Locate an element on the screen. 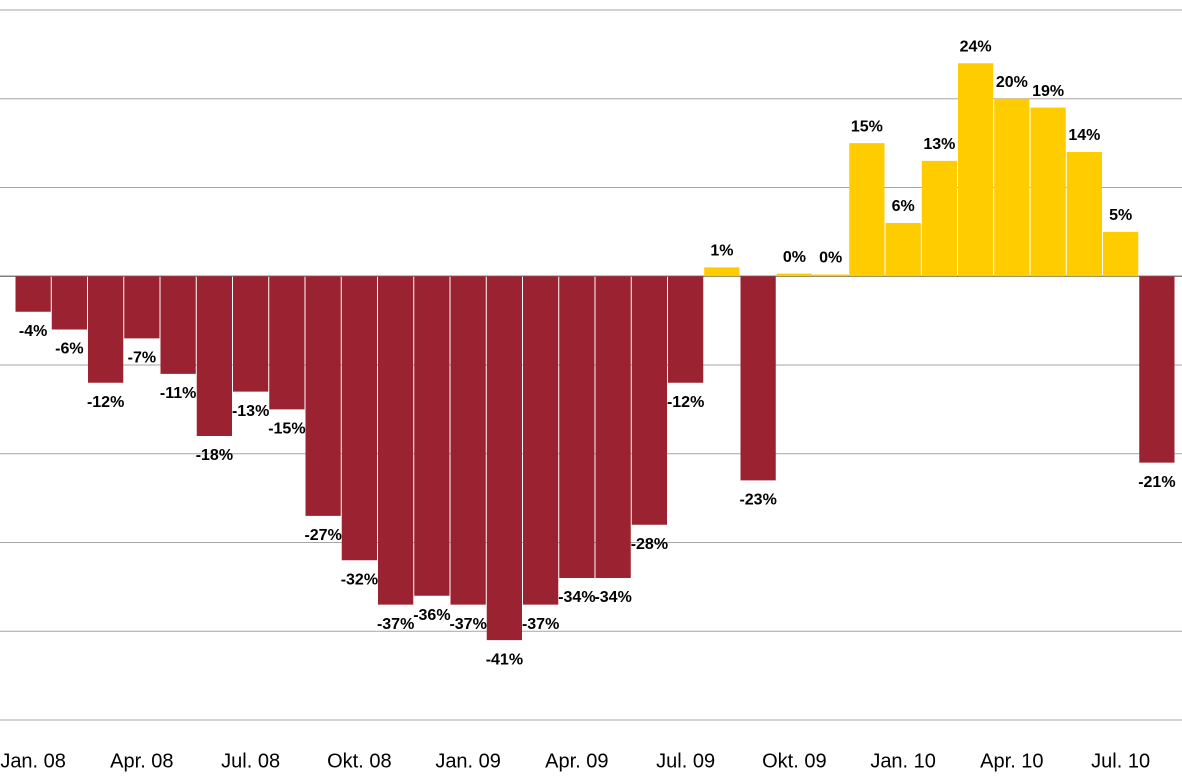 The width and height of the screenshot is (1182, 778). value-label: -32% is located at coordinates (359, 579).